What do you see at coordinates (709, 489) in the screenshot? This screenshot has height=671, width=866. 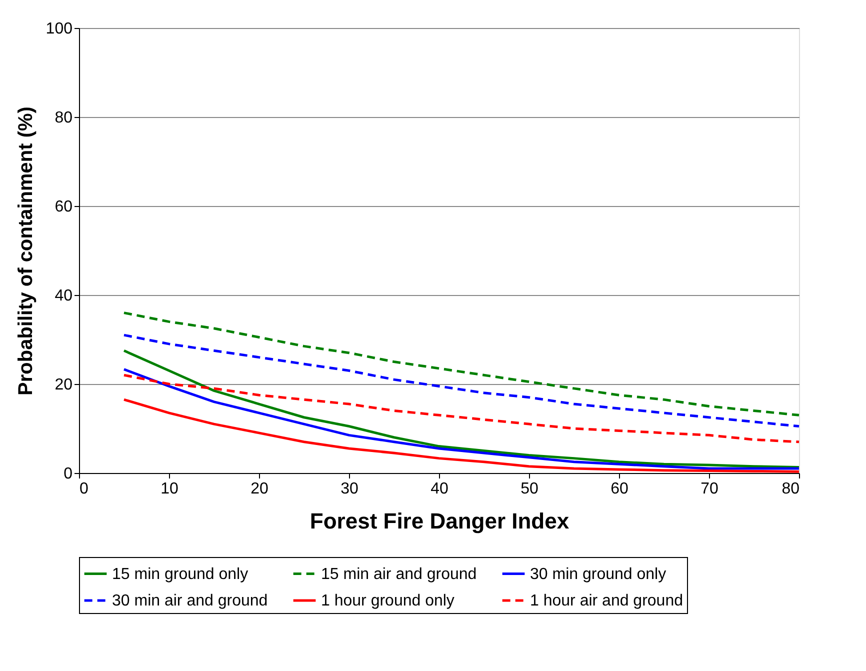 I see `x-tick-label: 70` at bounding box center [709, 489].